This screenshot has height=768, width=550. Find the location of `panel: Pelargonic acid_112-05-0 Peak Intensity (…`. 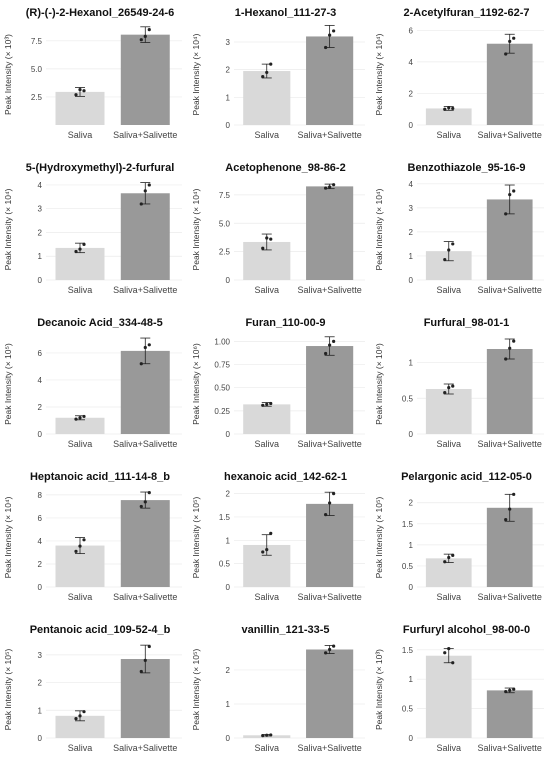

panel: Pelargonic acid_112-05-0 Peak Intensity (… is located at coordinates (459, 536).